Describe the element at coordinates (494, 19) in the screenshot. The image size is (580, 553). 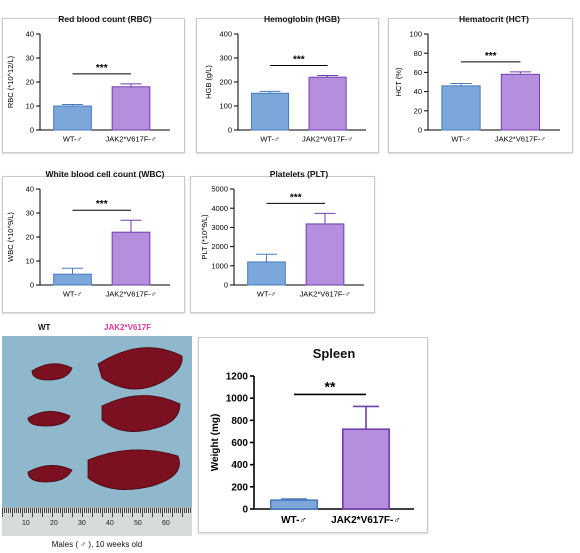
I see `chart-title: Hematocrit (HCT)` at that location.